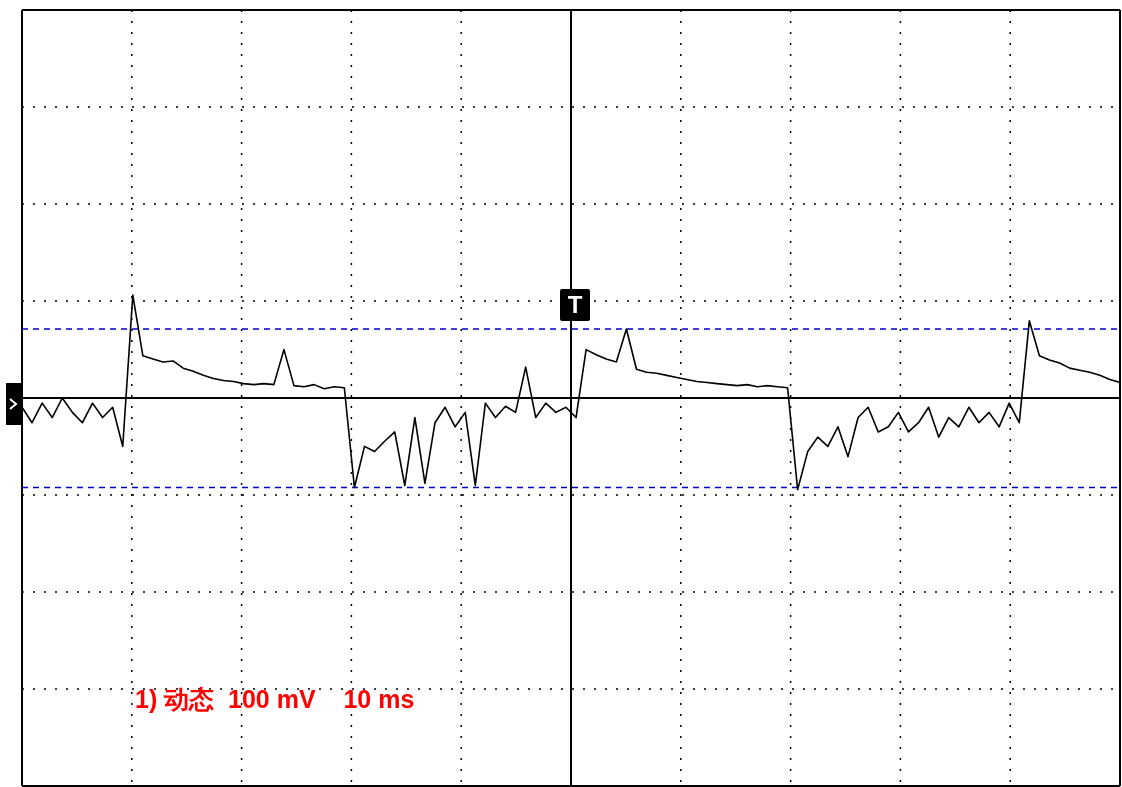 The width and height of the screenshot is (1122, 787). What do you see at coordinates (575, 305) in the screenshot?
I see `annotation: T` at bounding box center [575, 305].